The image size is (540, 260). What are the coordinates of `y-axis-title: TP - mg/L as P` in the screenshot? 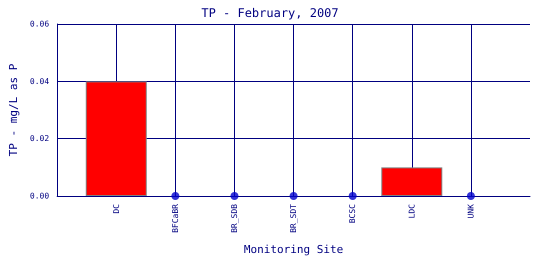 It's located at (13, 109).